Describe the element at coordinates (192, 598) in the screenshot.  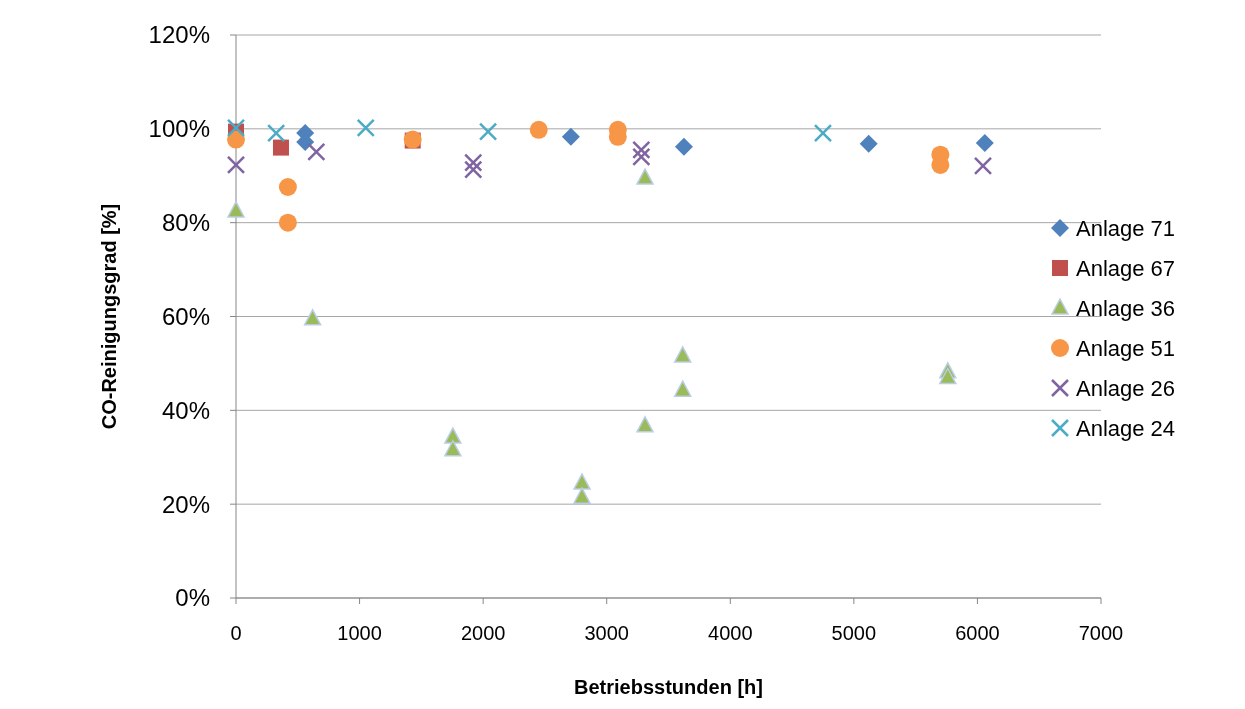
I see `y-tick-label: 0%` at that location.